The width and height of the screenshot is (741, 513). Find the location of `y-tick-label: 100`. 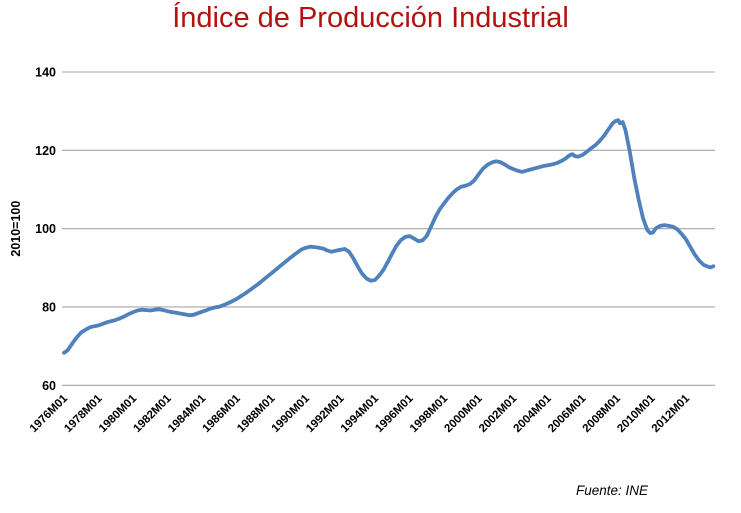

y-tick-label: 100 is located at coordinates (45, 229).